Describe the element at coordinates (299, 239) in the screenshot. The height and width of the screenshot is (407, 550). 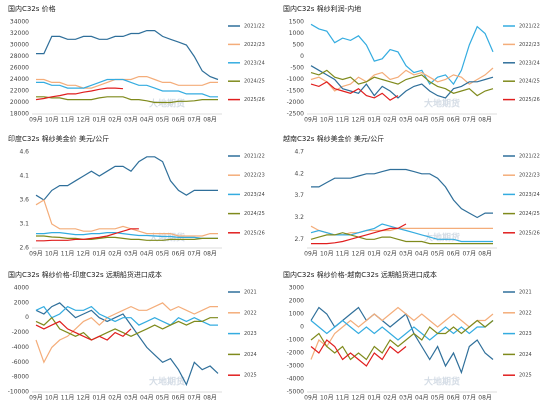
I see `y-tick-label: 2.7` at that location.